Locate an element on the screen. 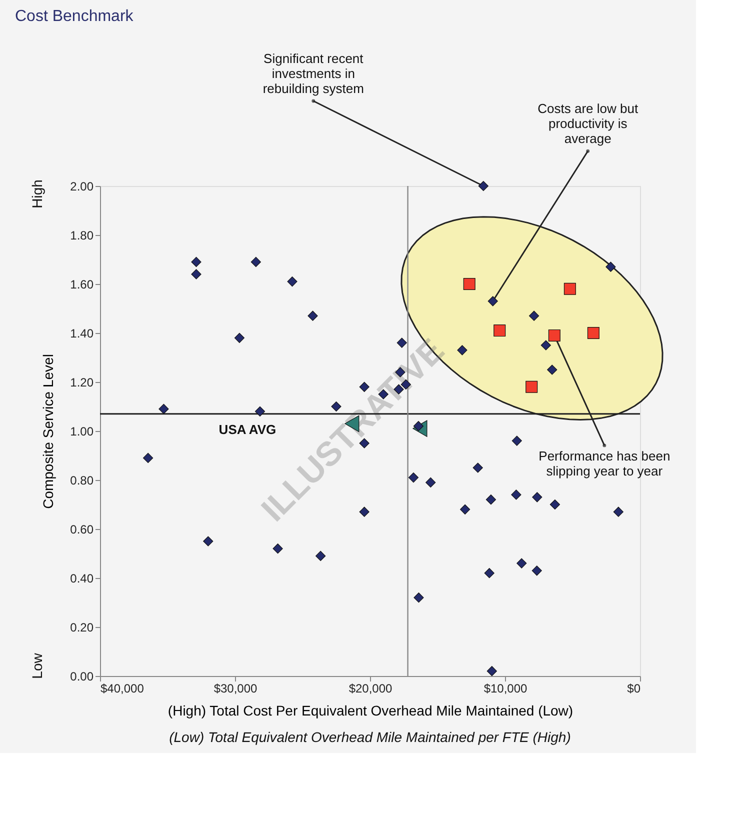 Image resolution: width=738 pixels, height=822 pixels. x-tick-label: $30,000 is located at coordinates (236, 689).